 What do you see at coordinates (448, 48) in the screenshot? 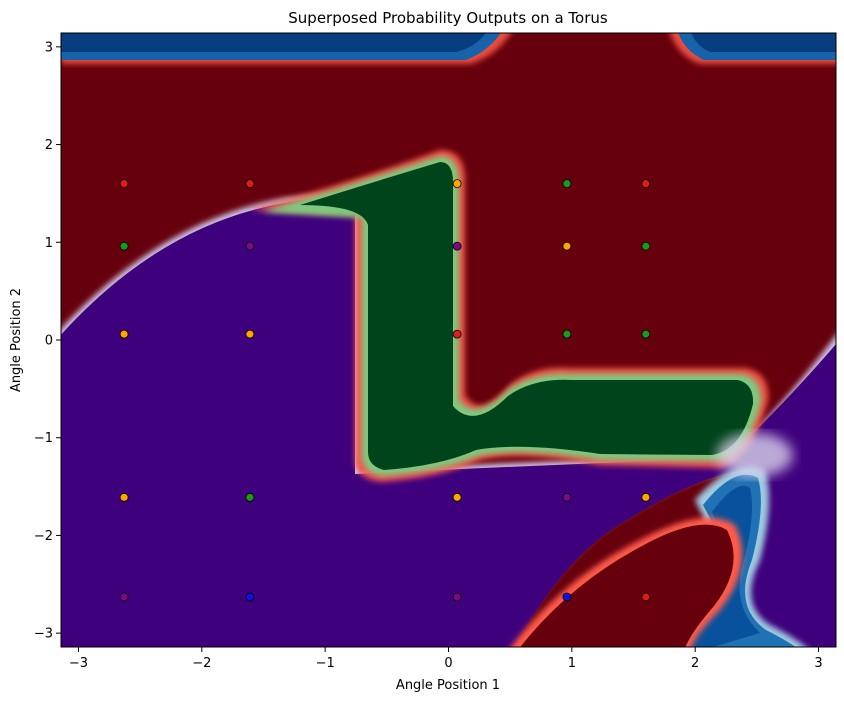
I see `region-blue-top-band` at bounding box center [448, 48].